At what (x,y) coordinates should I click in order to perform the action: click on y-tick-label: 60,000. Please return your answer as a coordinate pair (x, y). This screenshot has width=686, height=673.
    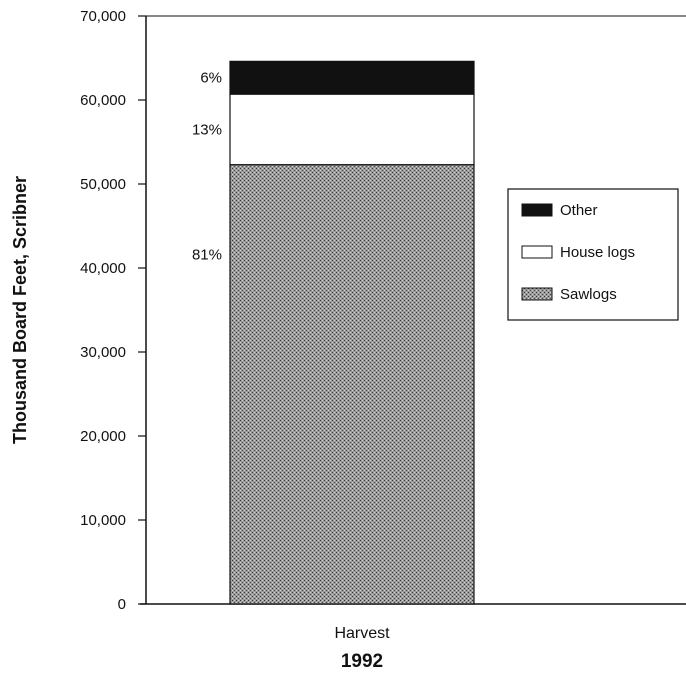
    Looking at the image, I should click on (103, 100).